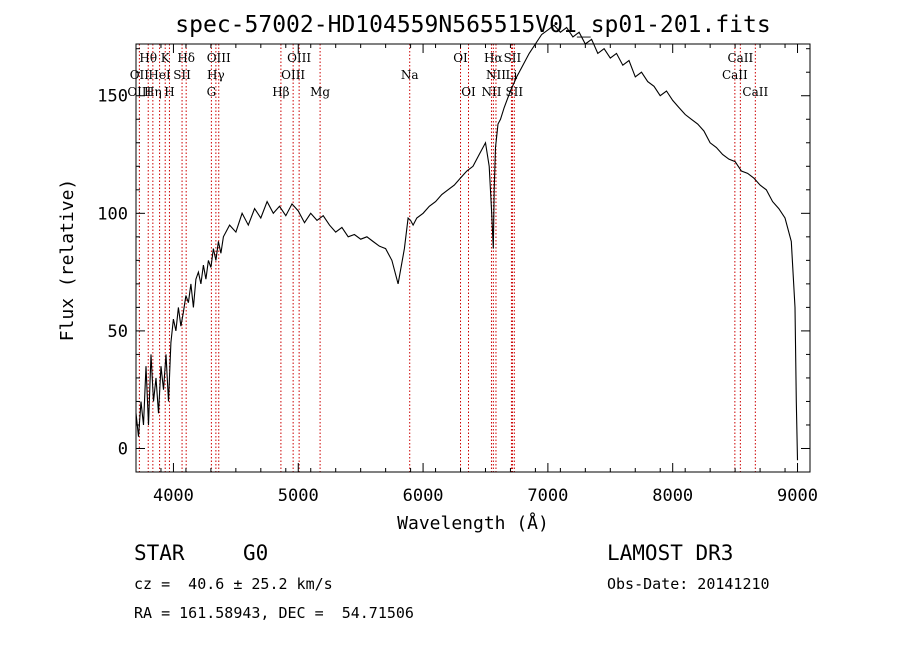  Describe the element at coordinates (512, 75) in the screenshot. I see `line-label: Li` at that location.